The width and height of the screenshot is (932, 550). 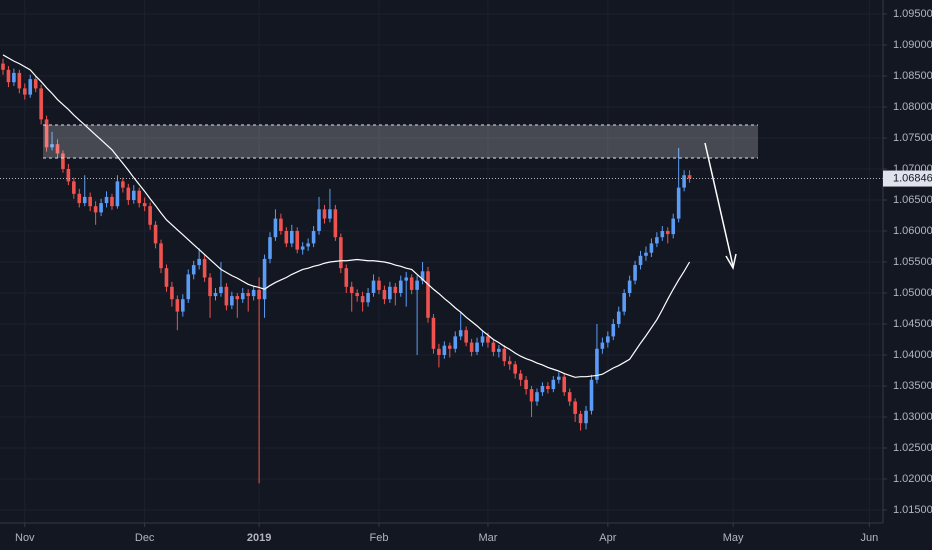 What do you see at coordinates (912, 324) in the screenshot?
I see `y-tick-label: 1.04500` at bounding box center [912, 324].